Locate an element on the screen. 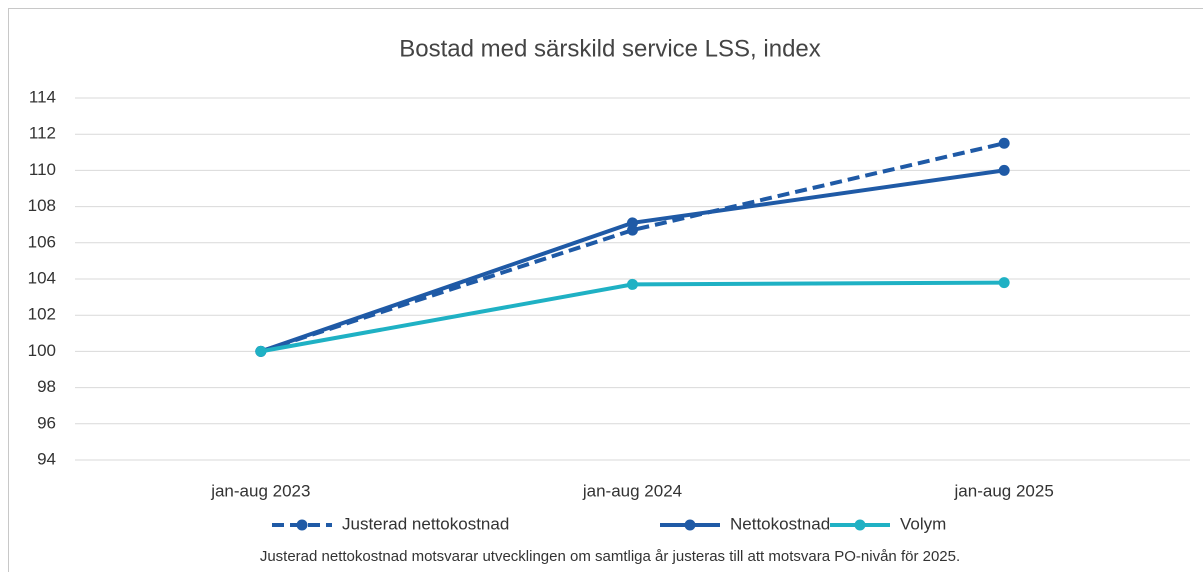 This screenshot has width=1203, height=572. y-tick-label: 110 is located at coordinates (42, 169).